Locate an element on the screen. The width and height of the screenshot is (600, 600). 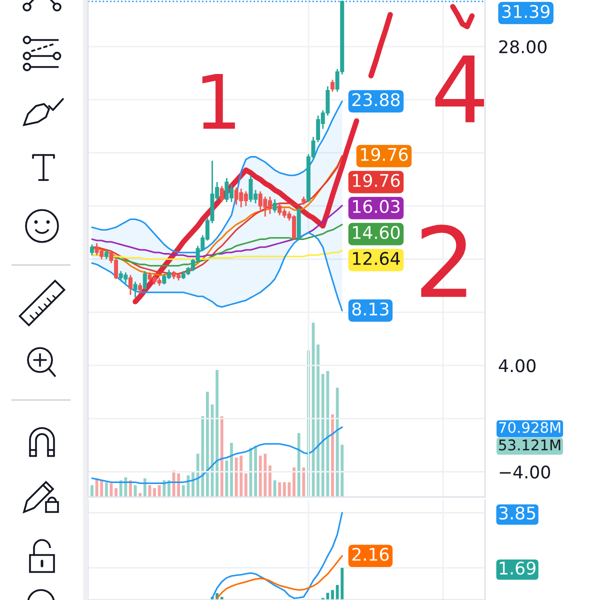
y2-tick-label: 70.928M is located at coordinates (529, 427).